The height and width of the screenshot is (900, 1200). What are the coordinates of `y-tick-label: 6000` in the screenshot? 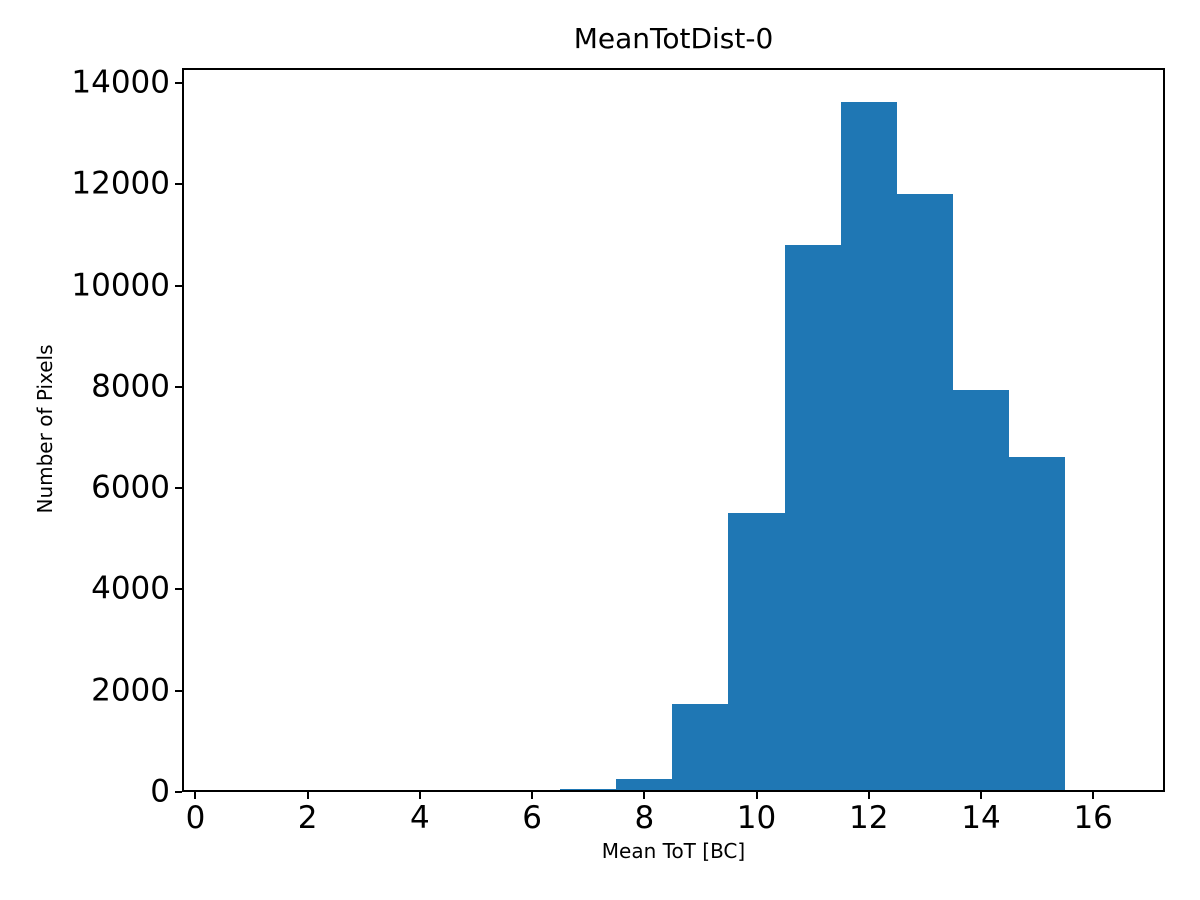 It's located at (130, 487).